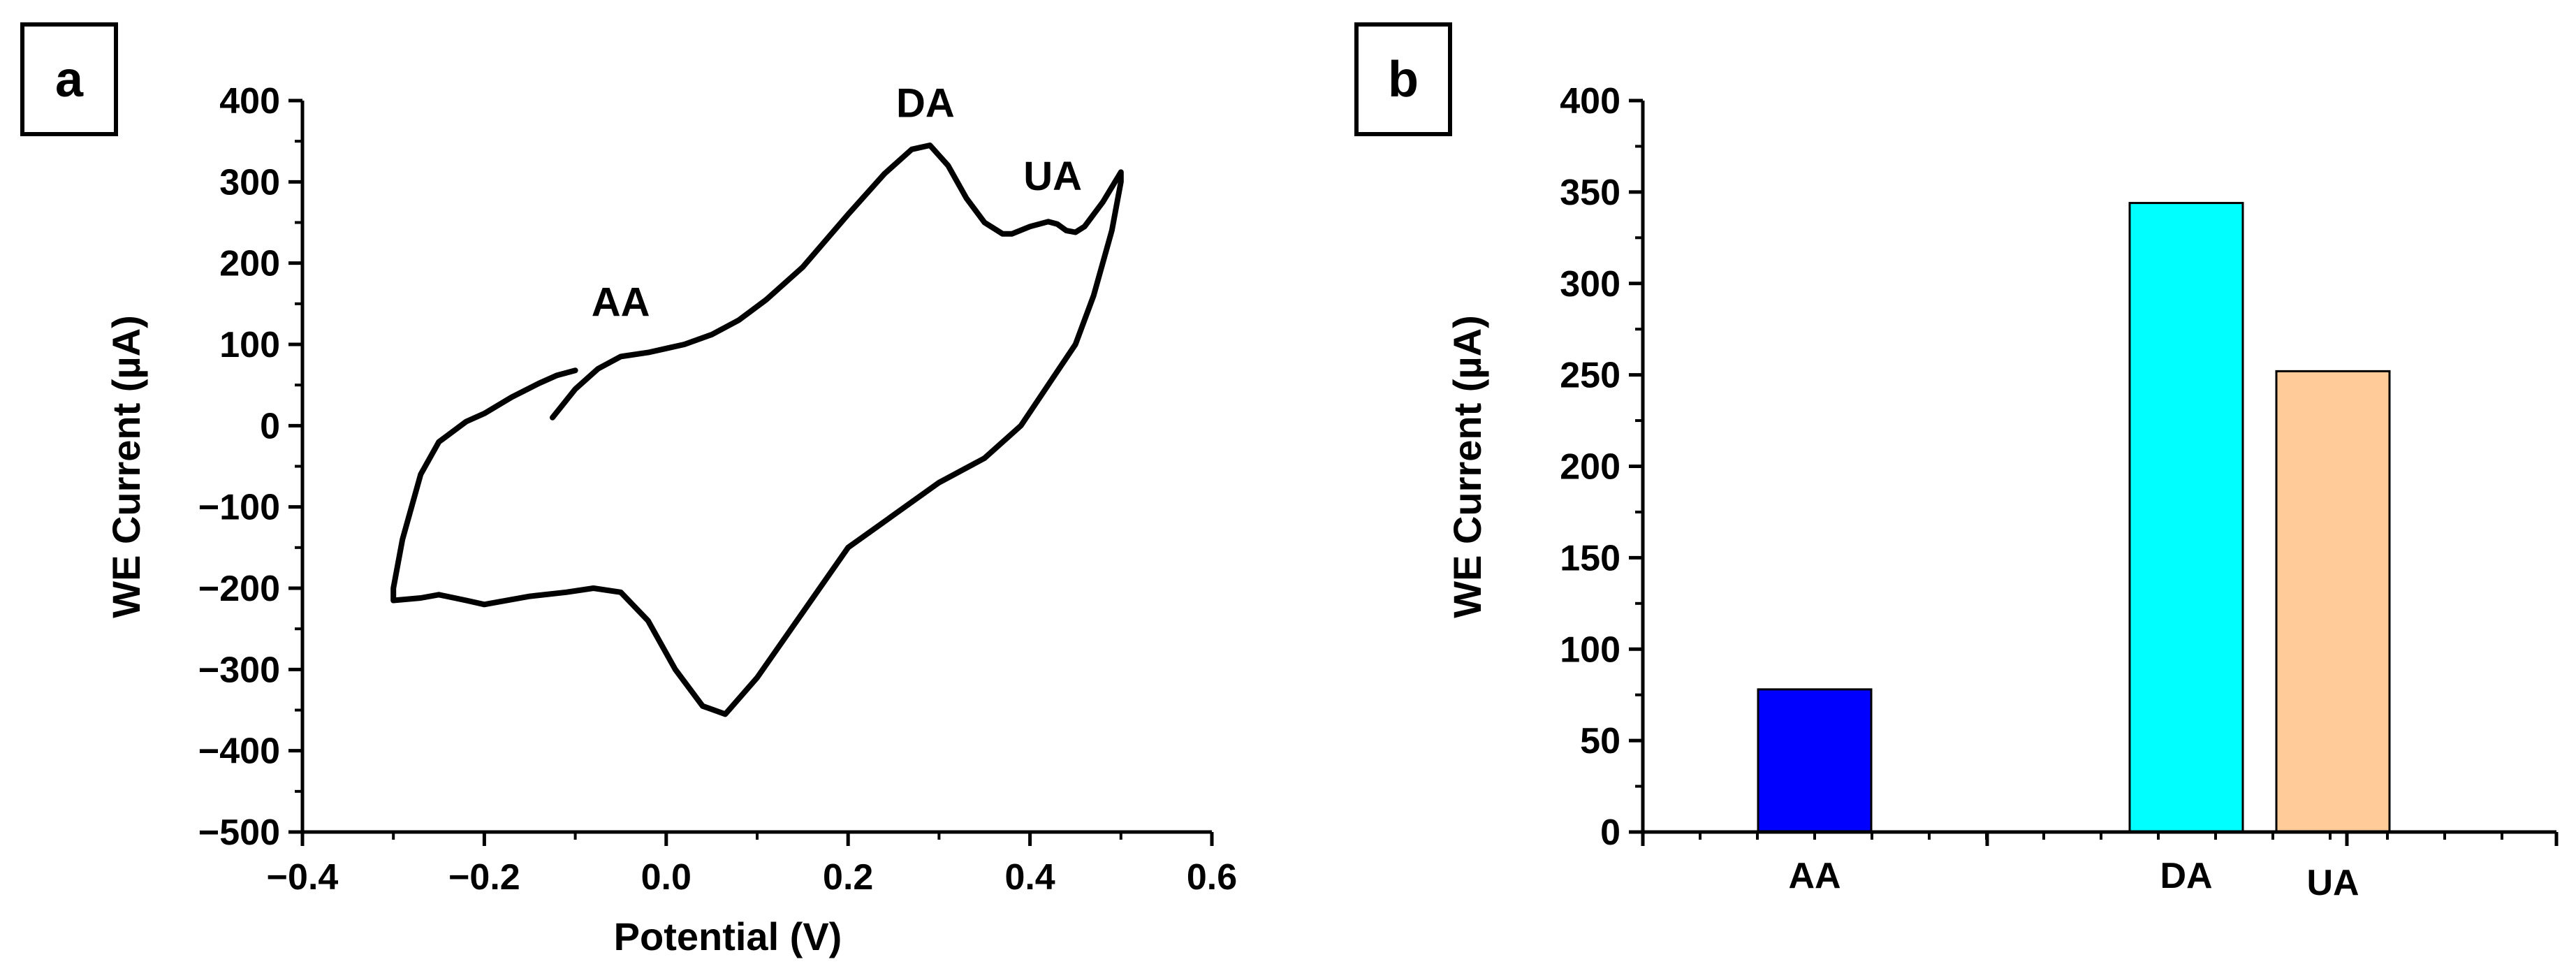 The width and height of the screenshot is (2576, 978). I want to click on panel-a-y-tick-label: −500, so click(239, 833).